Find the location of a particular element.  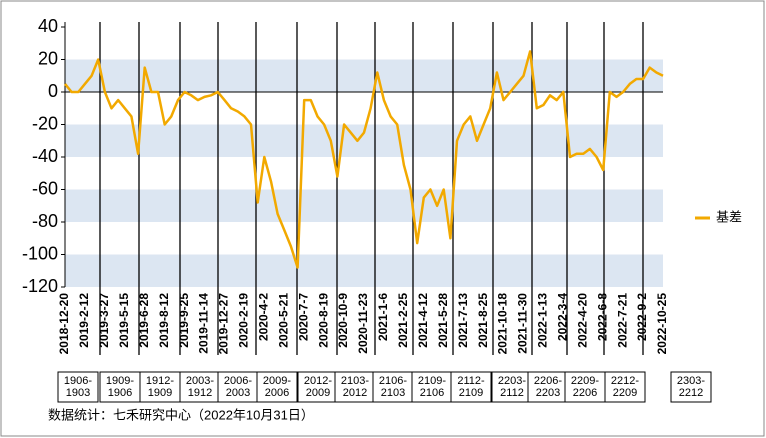

x-tick-label: 2019-6-28 is located at coordinates (144, 320).